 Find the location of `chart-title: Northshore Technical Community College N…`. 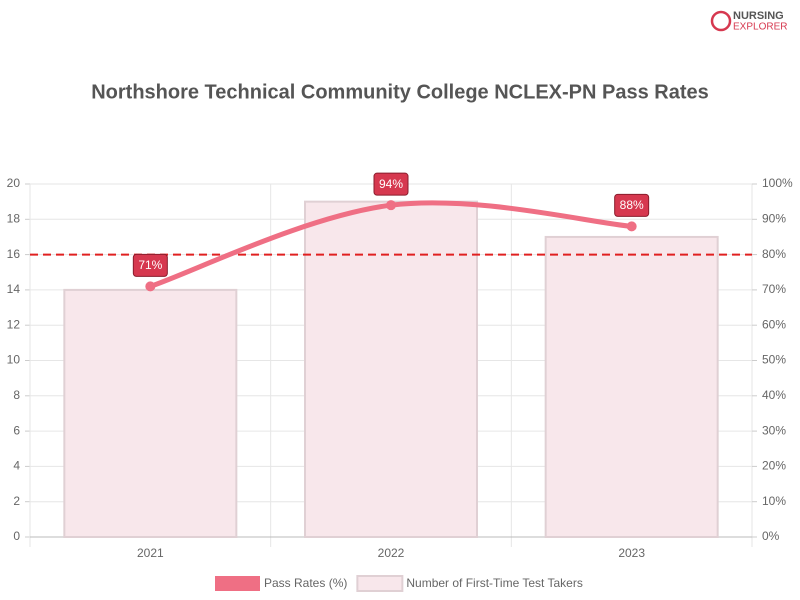

chart-title: Northshore Technical Community College N… is located at coordinates (400, 92).